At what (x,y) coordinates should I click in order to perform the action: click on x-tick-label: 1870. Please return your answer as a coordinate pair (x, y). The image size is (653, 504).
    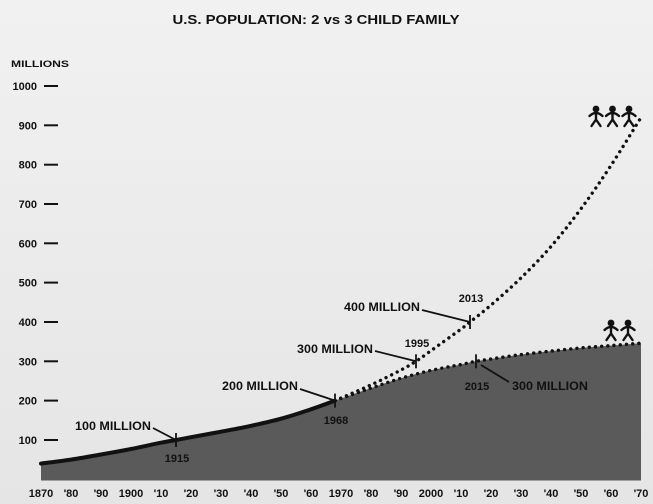
    Looking at the image, I should click on (41, 494).